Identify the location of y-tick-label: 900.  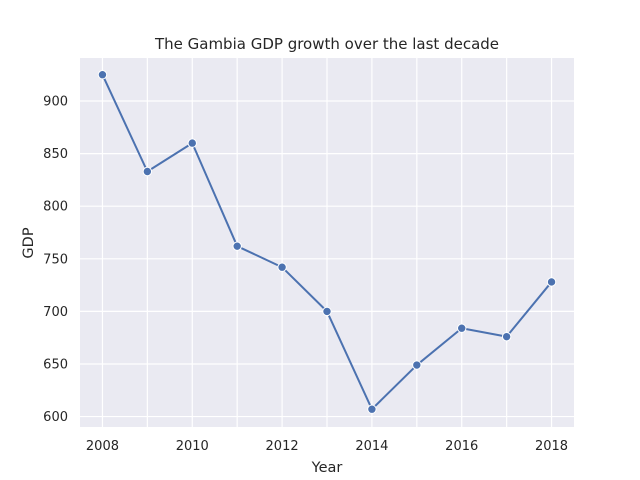
(55, 102).